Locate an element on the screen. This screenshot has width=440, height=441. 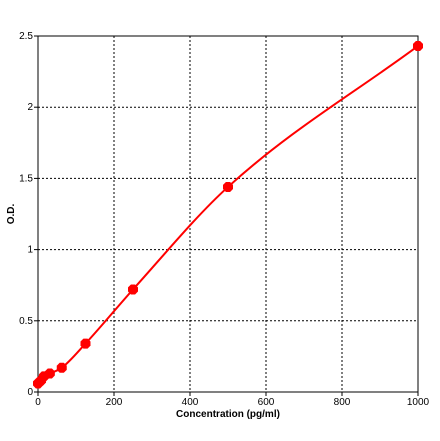
x-axis-title: Concentration (pg/ml) is located at coordinates (228, 414).